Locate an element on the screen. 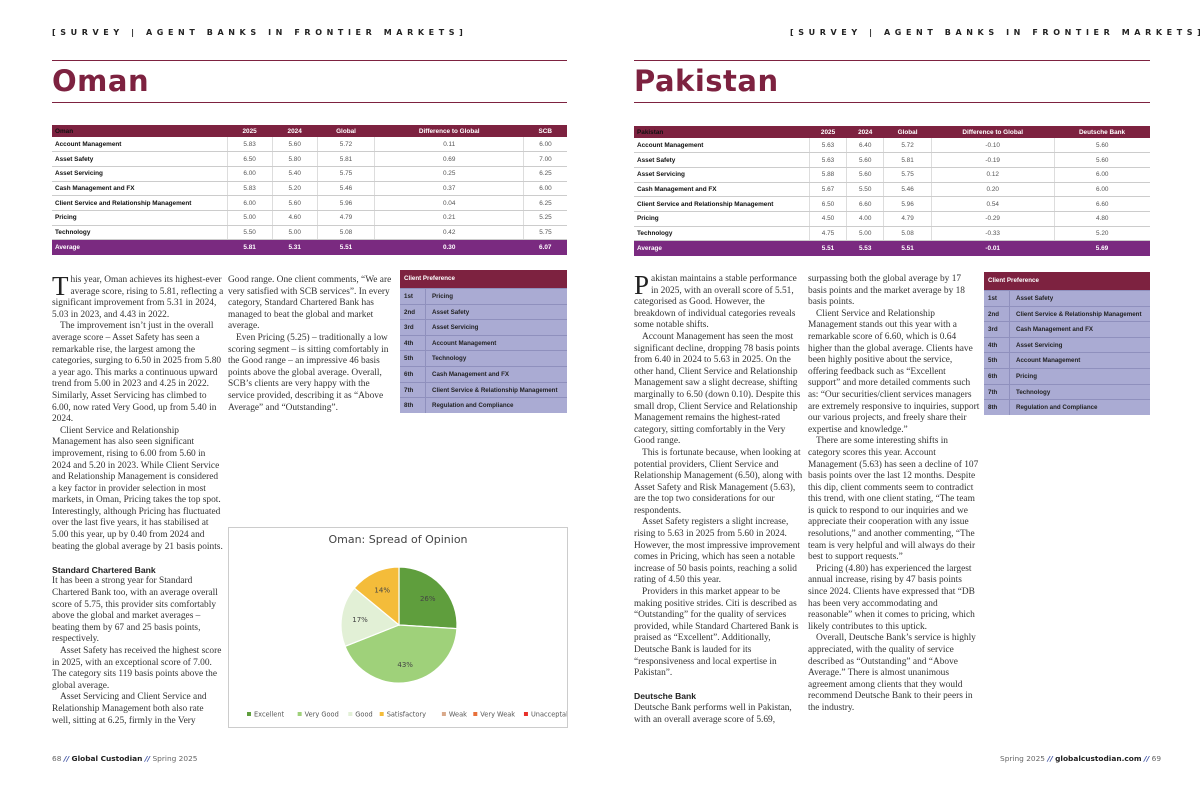 The width and height of the screenshot is (1200, 789). rank: 5th is located at coordinates (413, 358).